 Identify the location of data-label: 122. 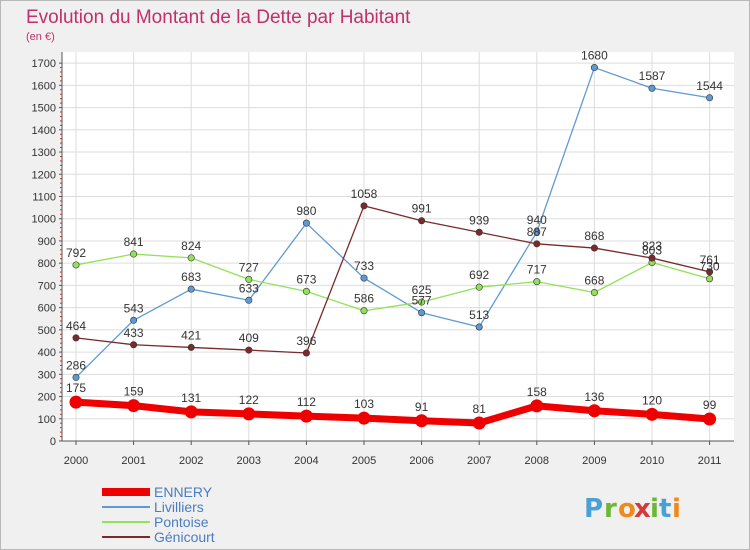
(249, 400).